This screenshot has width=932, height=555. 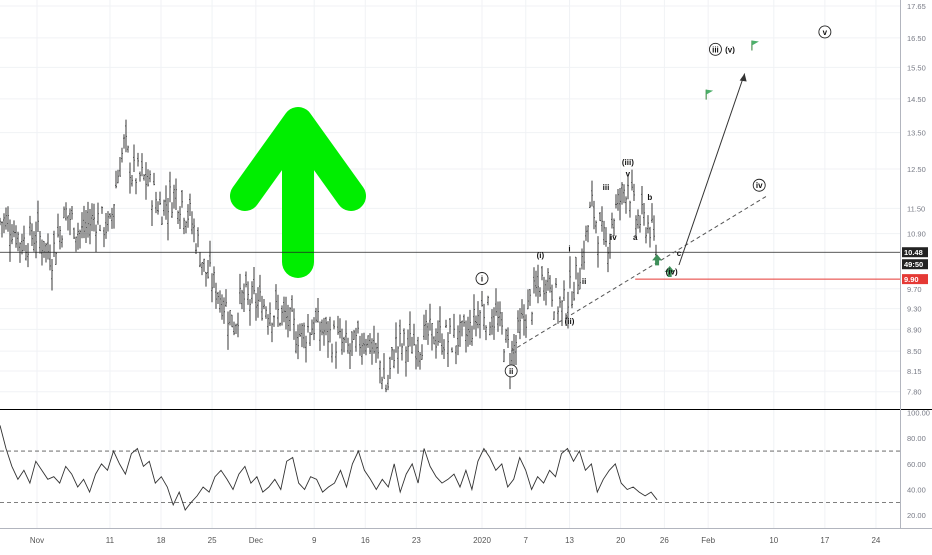 I want to click on price-tick-label: 10.90, so click(x=916, y=234).